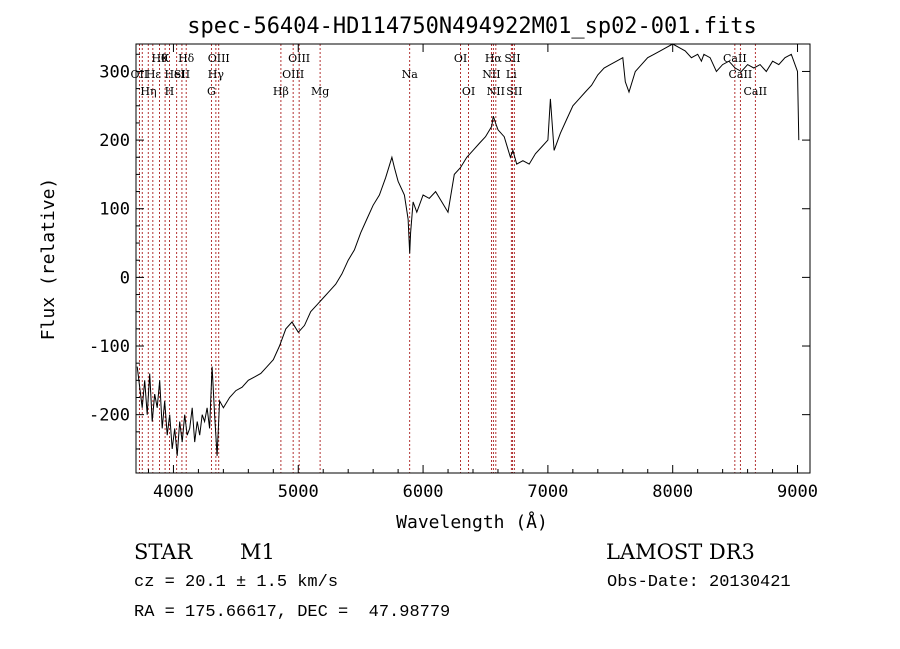 This screenshot has height=649, width=900. What do you see at coordinates (109, 416) in the screenshot?
I see `y-tick-label-0: -200` at bounding box center [109, 416].